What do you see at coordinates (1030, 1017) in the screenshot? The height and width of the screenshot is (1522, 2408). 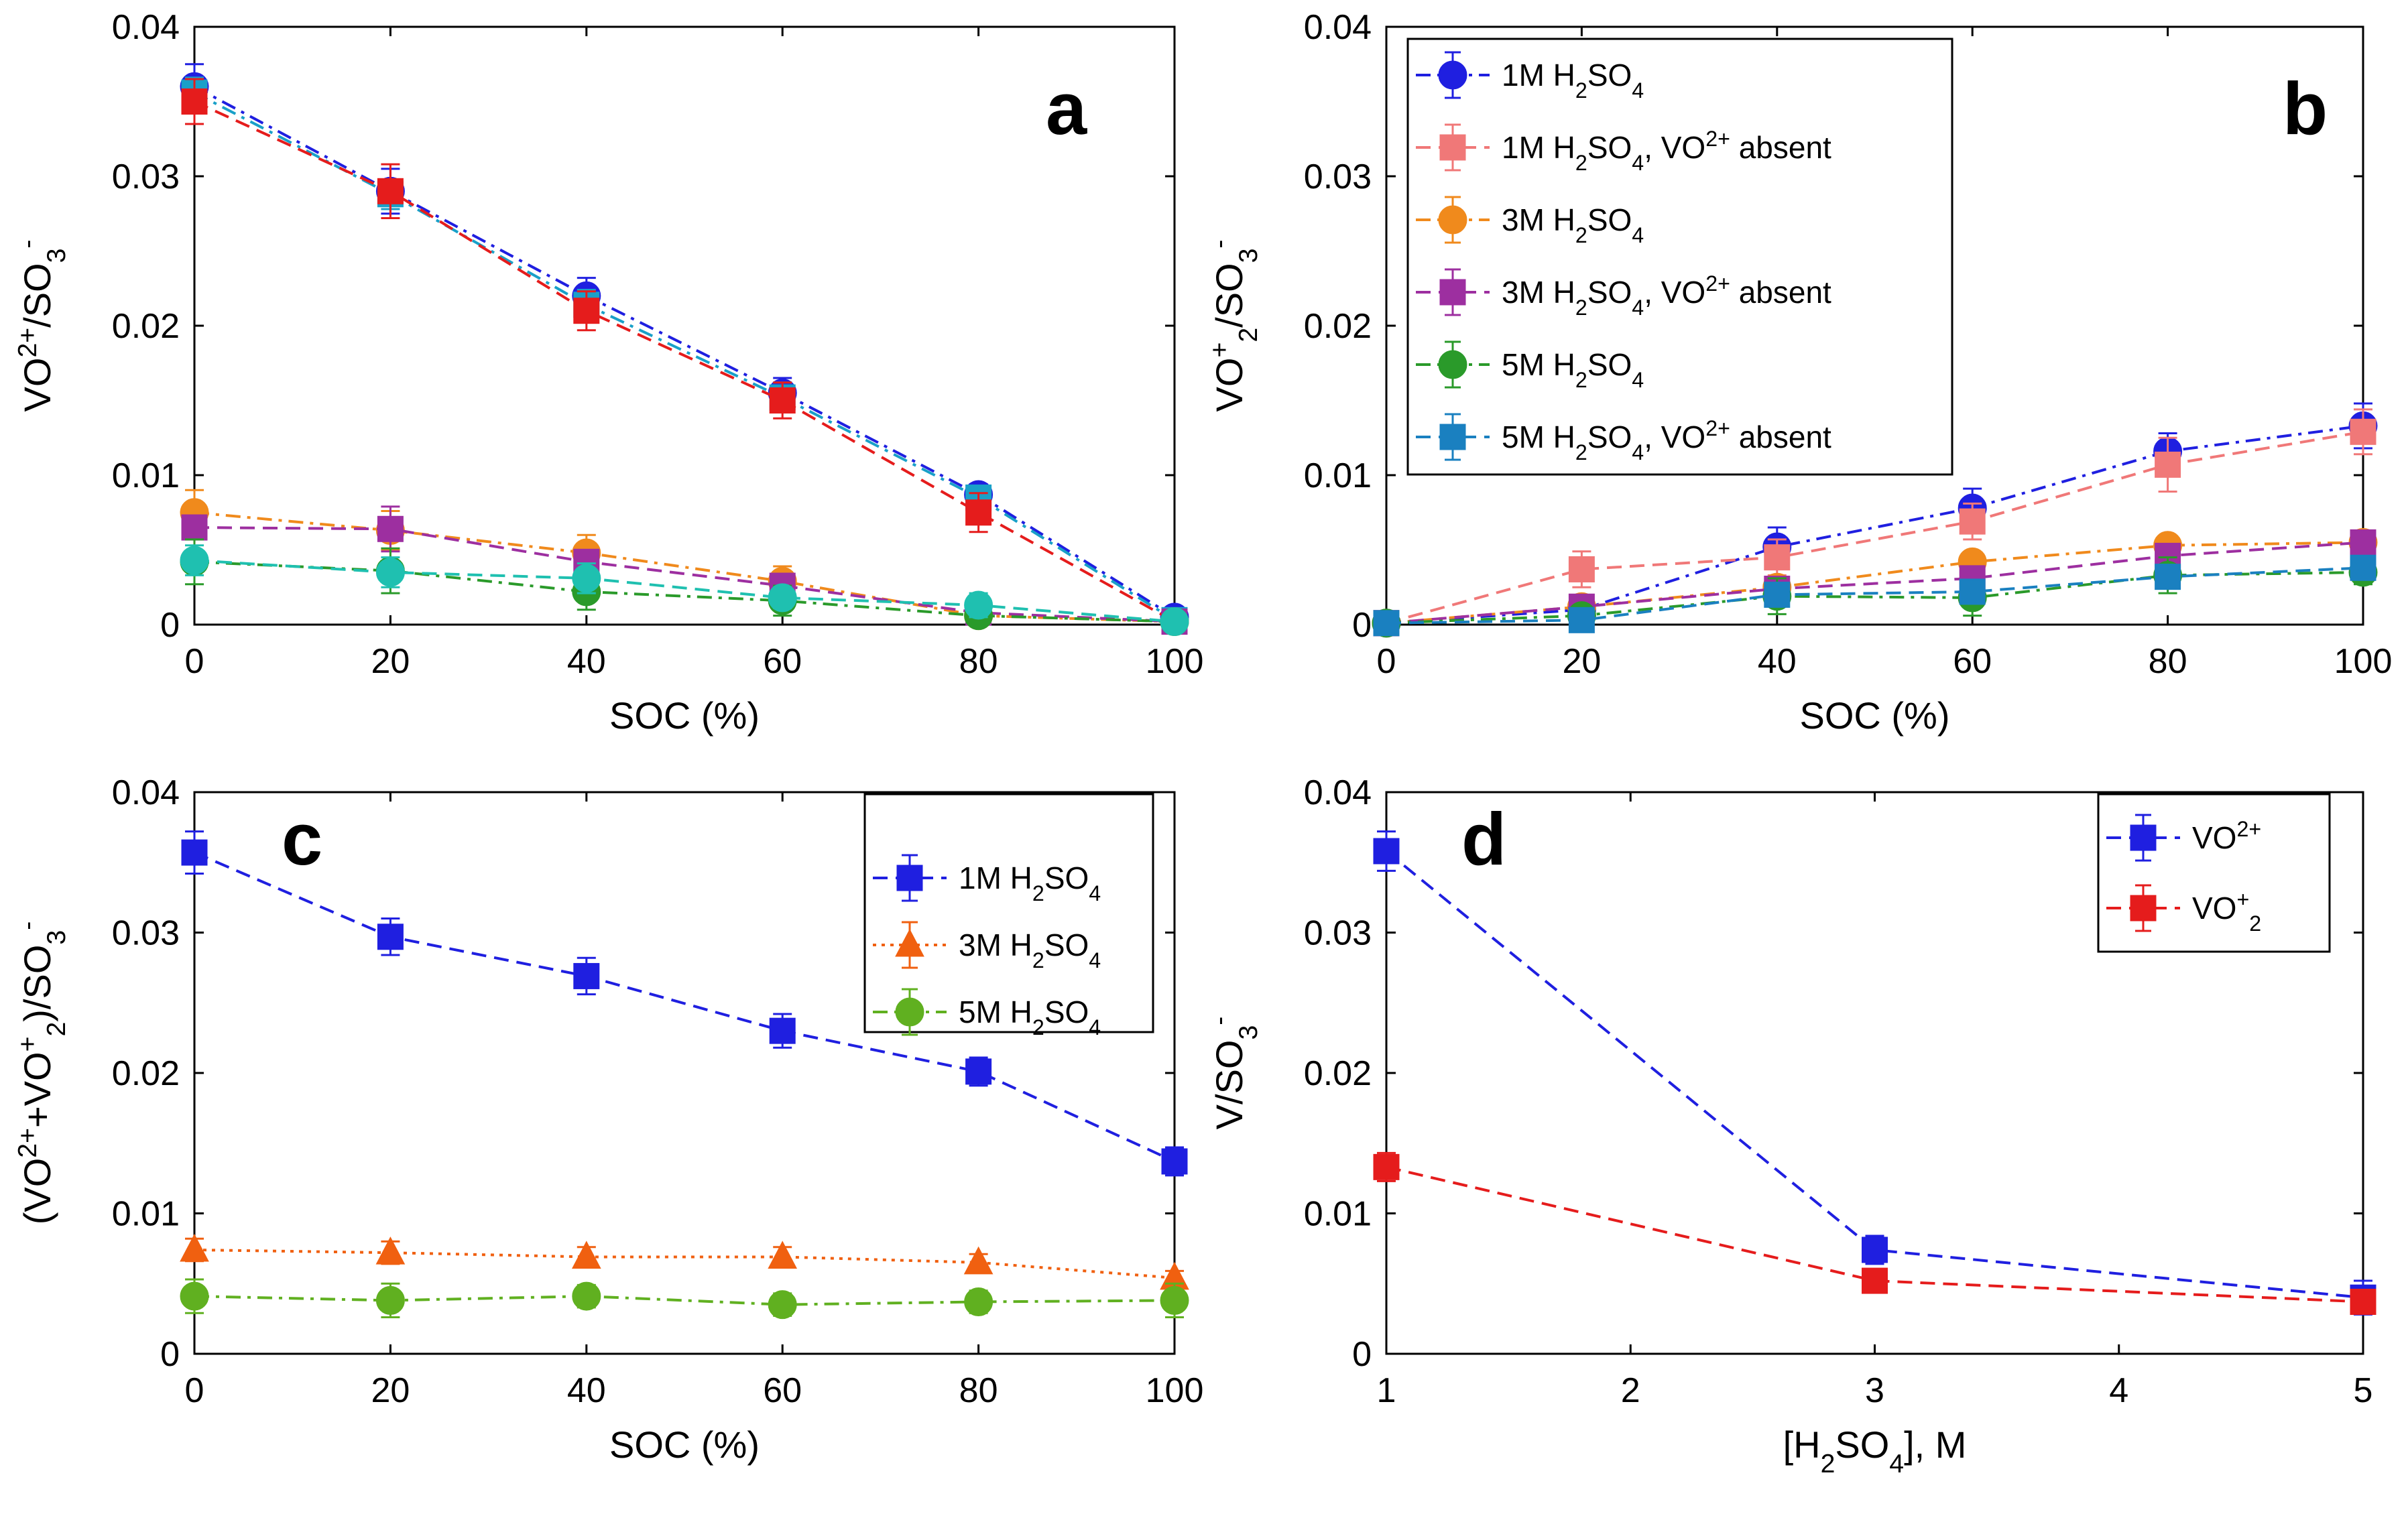 I see `legend-label: 5M H2SO4` at bounding box center [1030, 1017].